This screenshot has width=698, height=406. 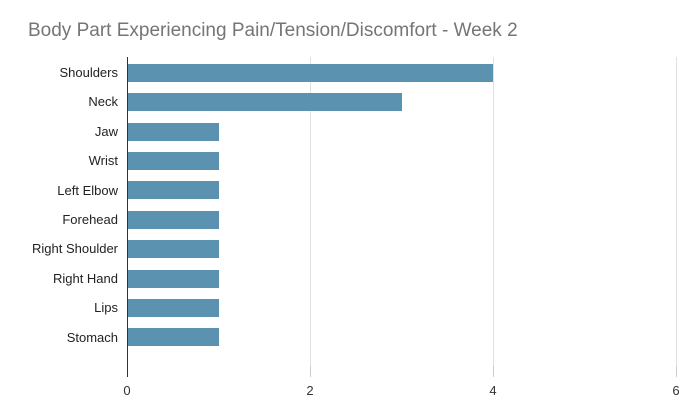 I want to click on category-label-lips: Lips, so click(x=106, y=308).